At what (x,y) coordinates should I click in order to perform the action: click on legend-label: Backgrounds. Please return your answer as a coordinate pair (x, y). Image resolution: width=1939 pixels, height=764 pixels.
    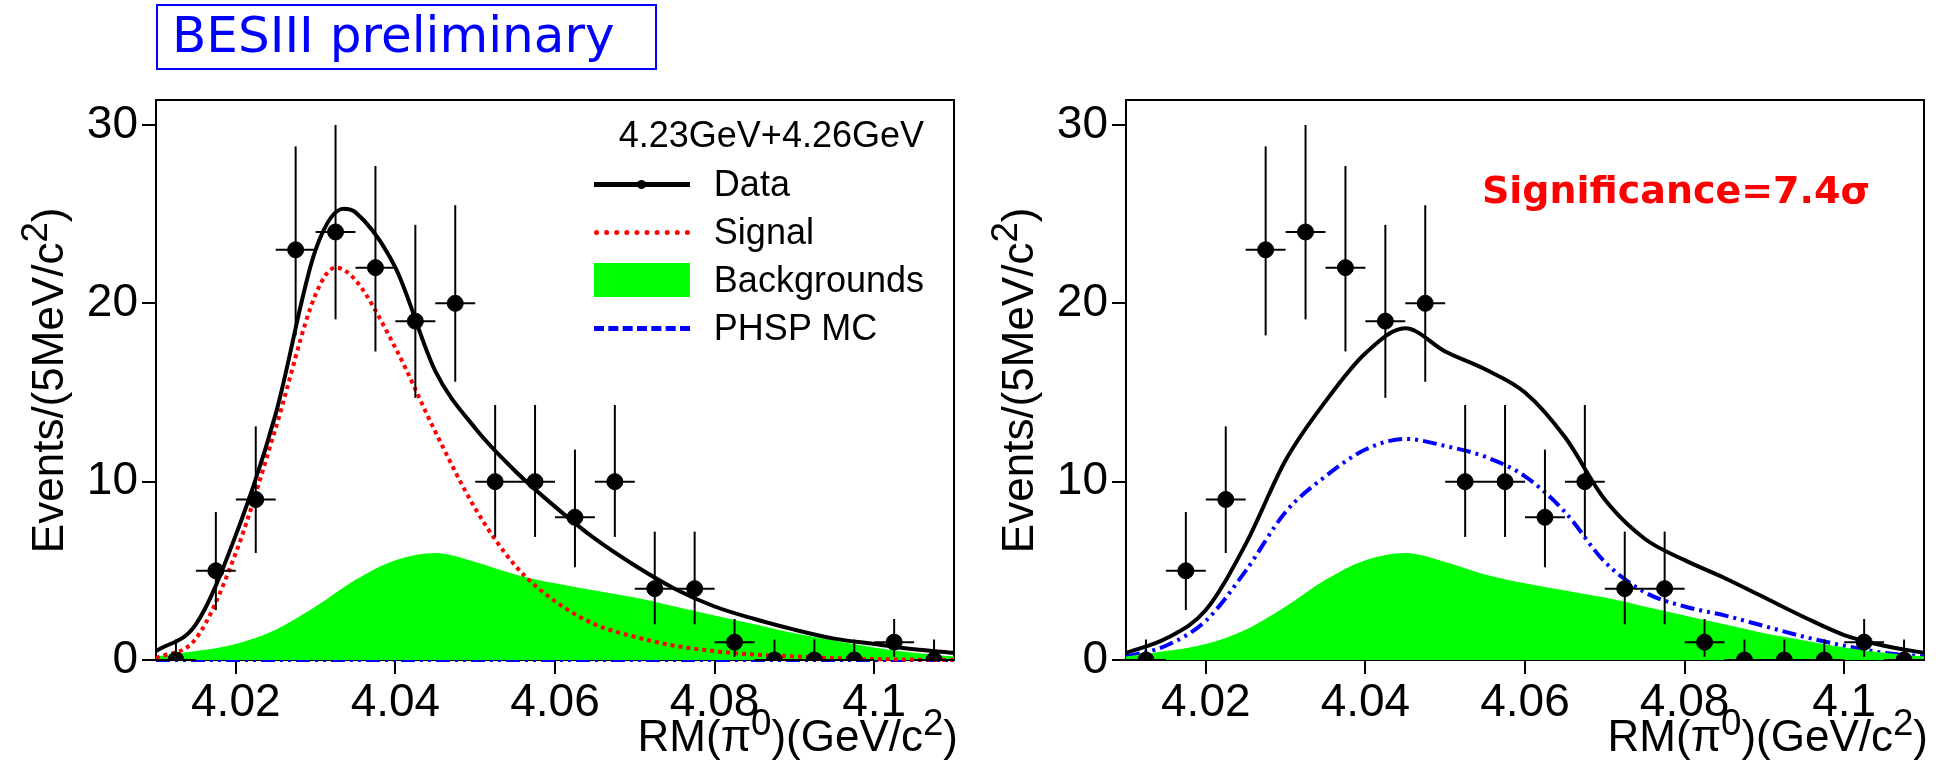
    Looking at the image, I should click on (818, 280).